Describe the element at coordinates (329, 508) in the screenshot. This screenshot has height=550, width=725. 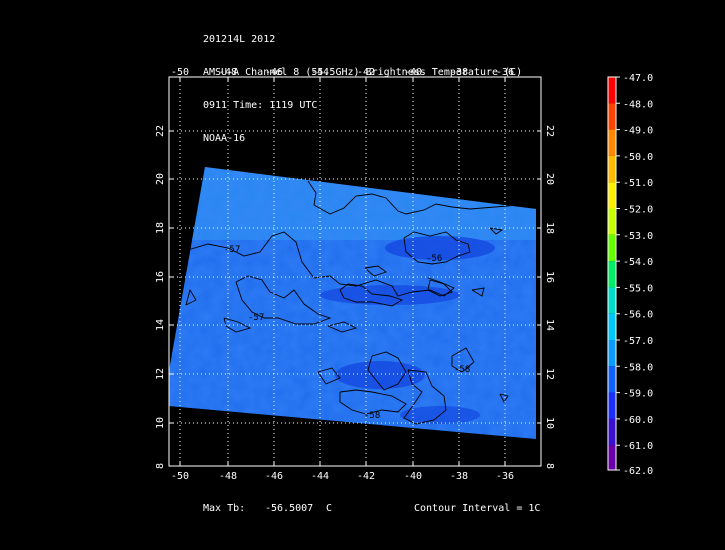
I see `max-tb-unit: C` at that location.